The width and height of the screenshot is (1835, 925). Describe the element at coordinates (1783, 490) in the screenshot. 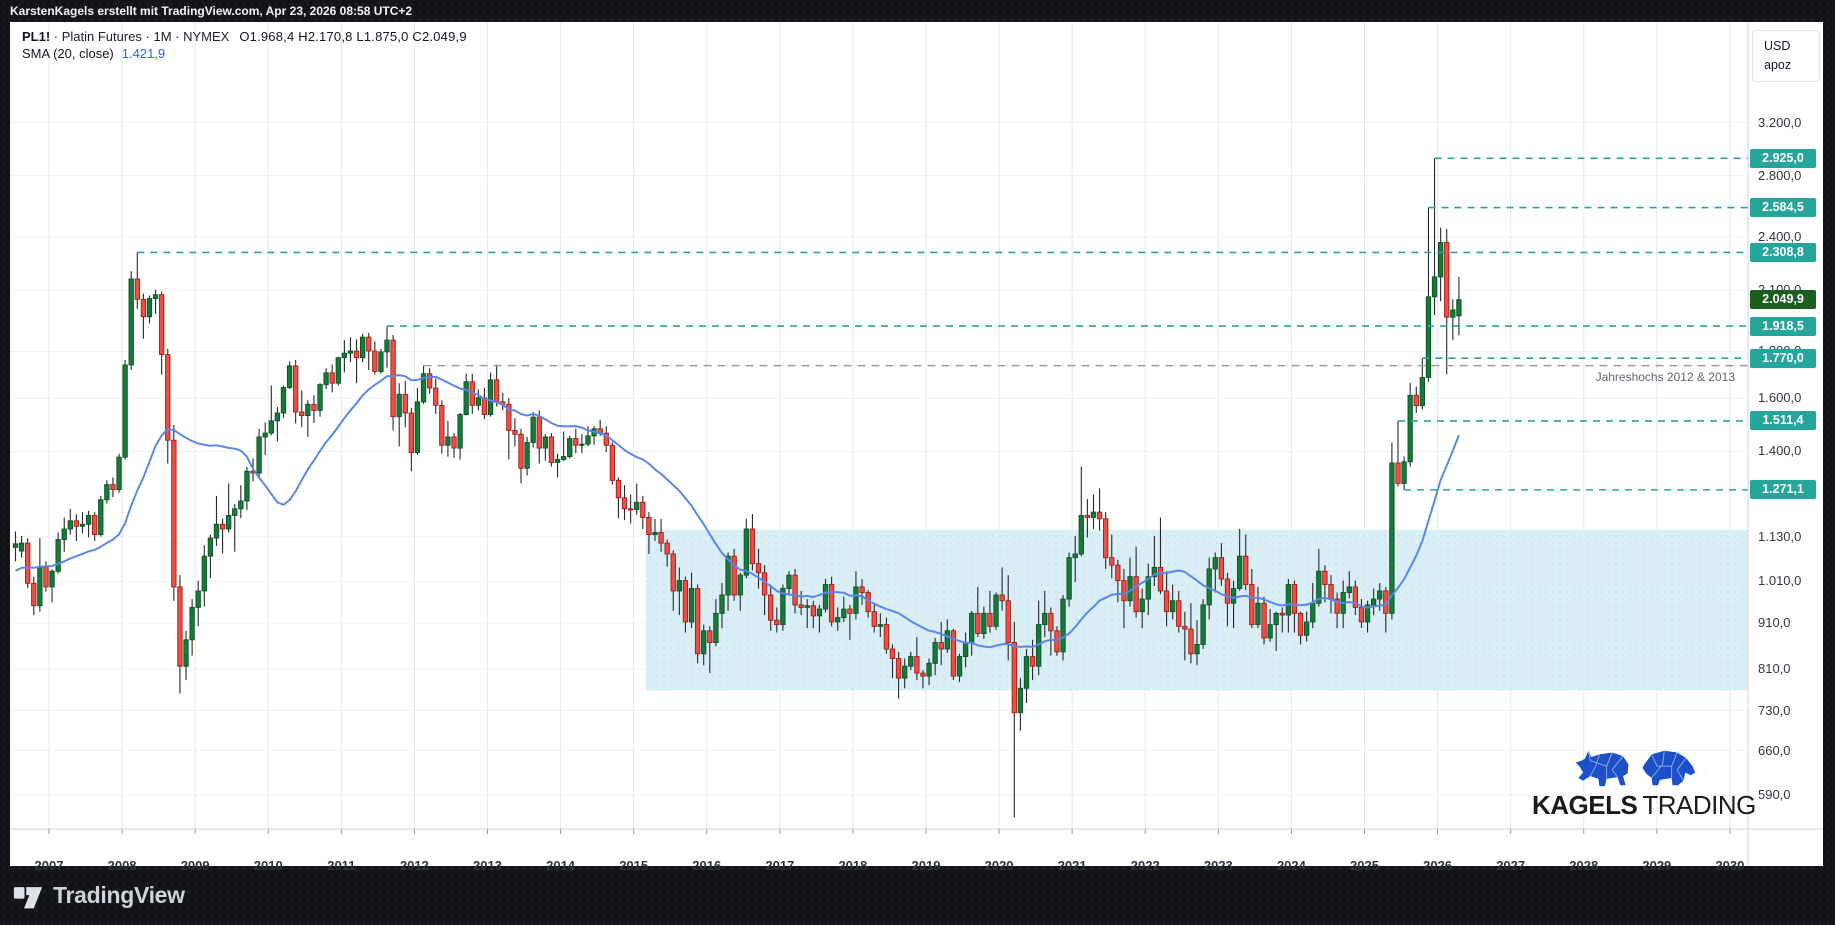

I see `price-level-badge: 1.271,1` at that location.